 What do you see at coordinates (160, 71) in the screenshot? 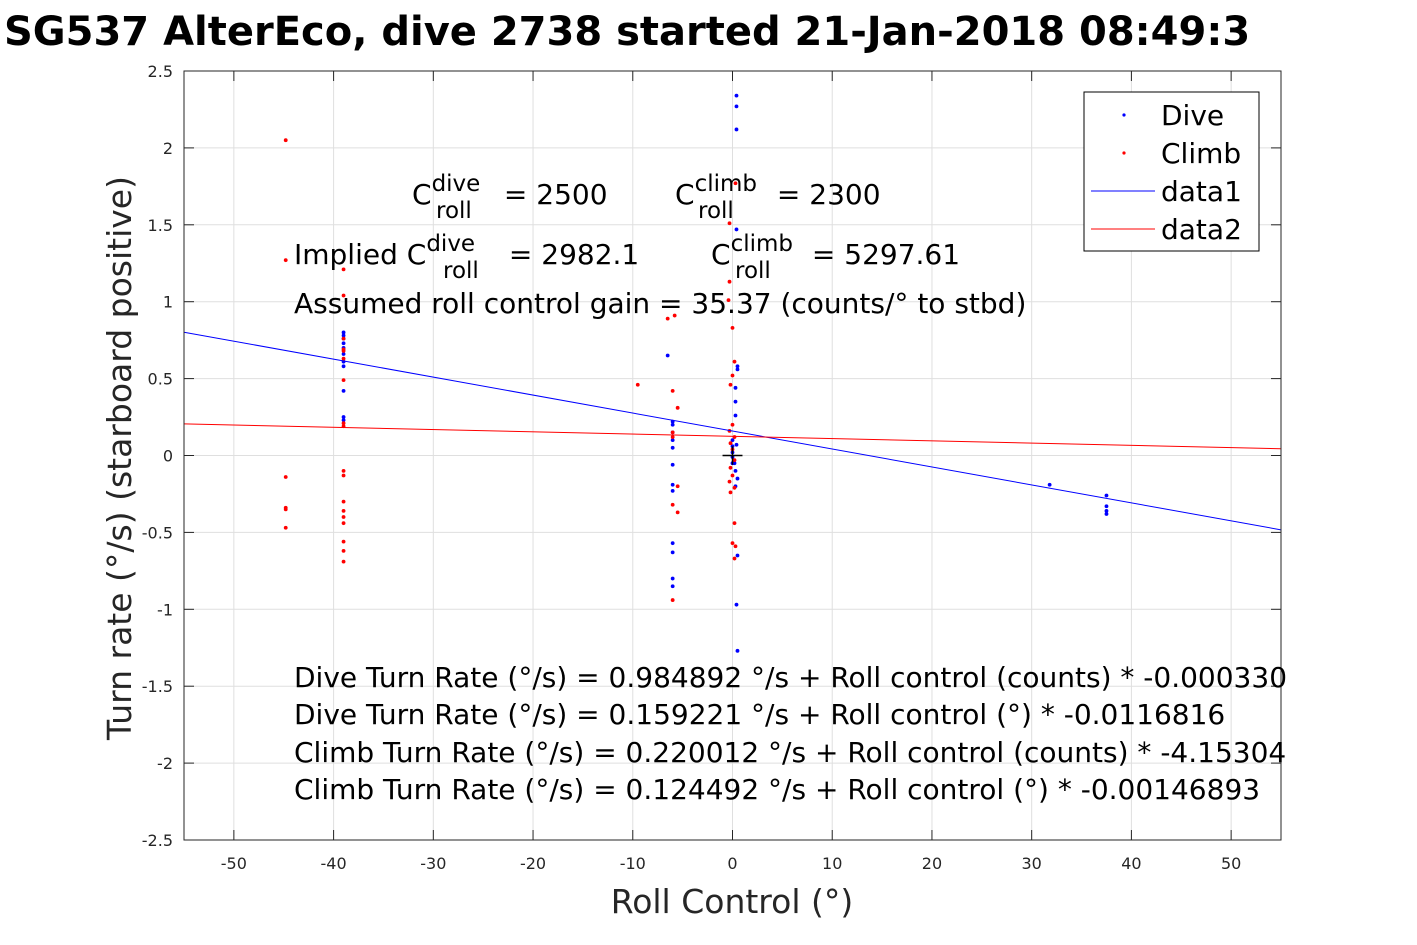
I see `y-tick-label: 2.5` at bounding box center [160, 71].